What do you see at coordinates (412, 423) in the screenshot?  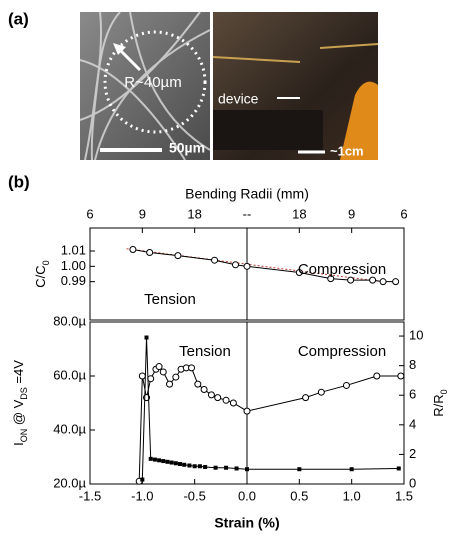 I see `y2-tick-label: 4` at bounding box center [412, 423].